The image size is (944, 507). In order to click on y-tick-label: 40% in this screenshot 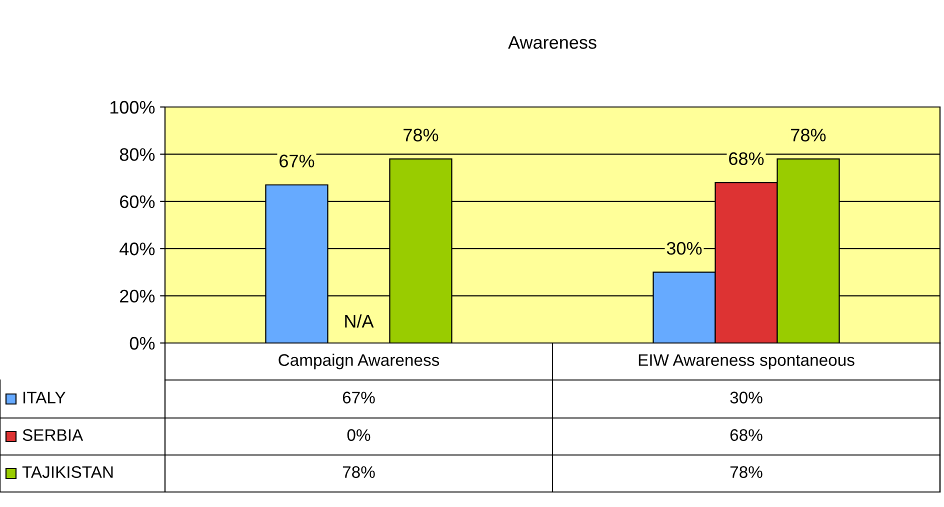, I will do `click(137, 249)`.